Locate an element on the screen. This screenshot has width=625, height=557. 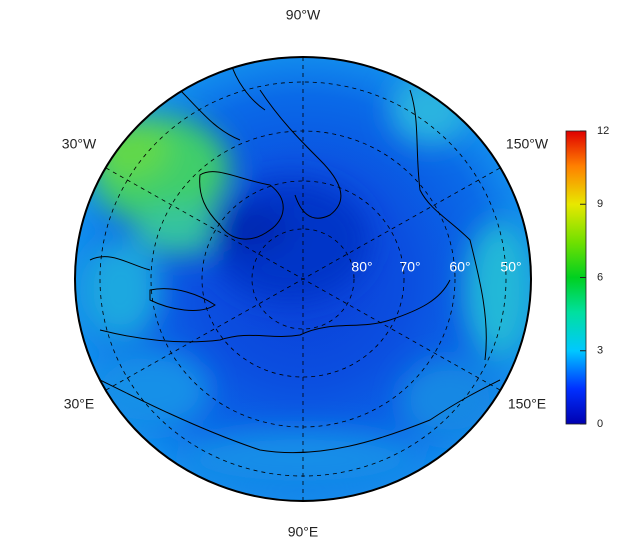
longitude-label: 90°W is located at coordinates (303, 15).